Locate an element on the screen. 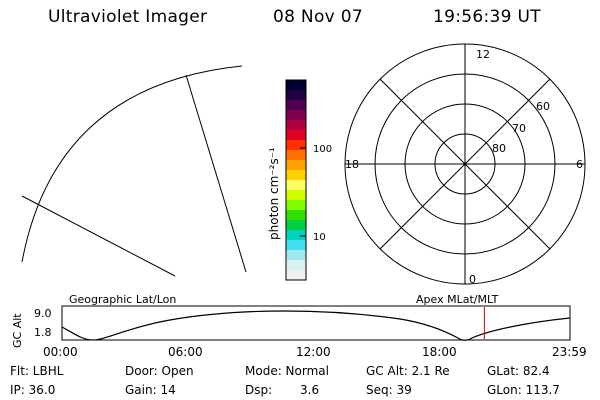  dsp-value: 3.6 is located at coordinates (310, 390).